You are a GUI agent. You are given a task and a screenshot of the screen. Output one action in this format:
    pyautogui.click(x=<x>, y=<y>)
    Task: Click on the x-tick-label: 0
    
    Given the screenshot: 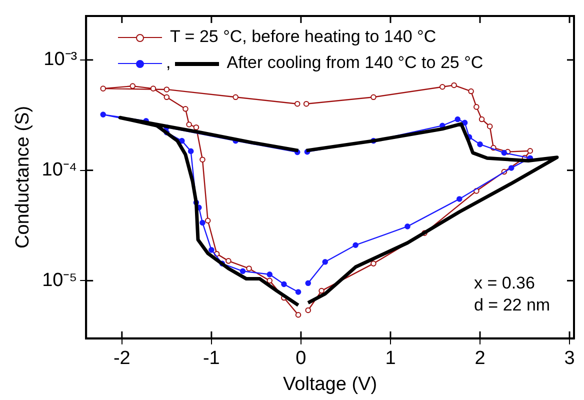 What is the action you would take?
    pyautogui.click(x=301, y=359)
    